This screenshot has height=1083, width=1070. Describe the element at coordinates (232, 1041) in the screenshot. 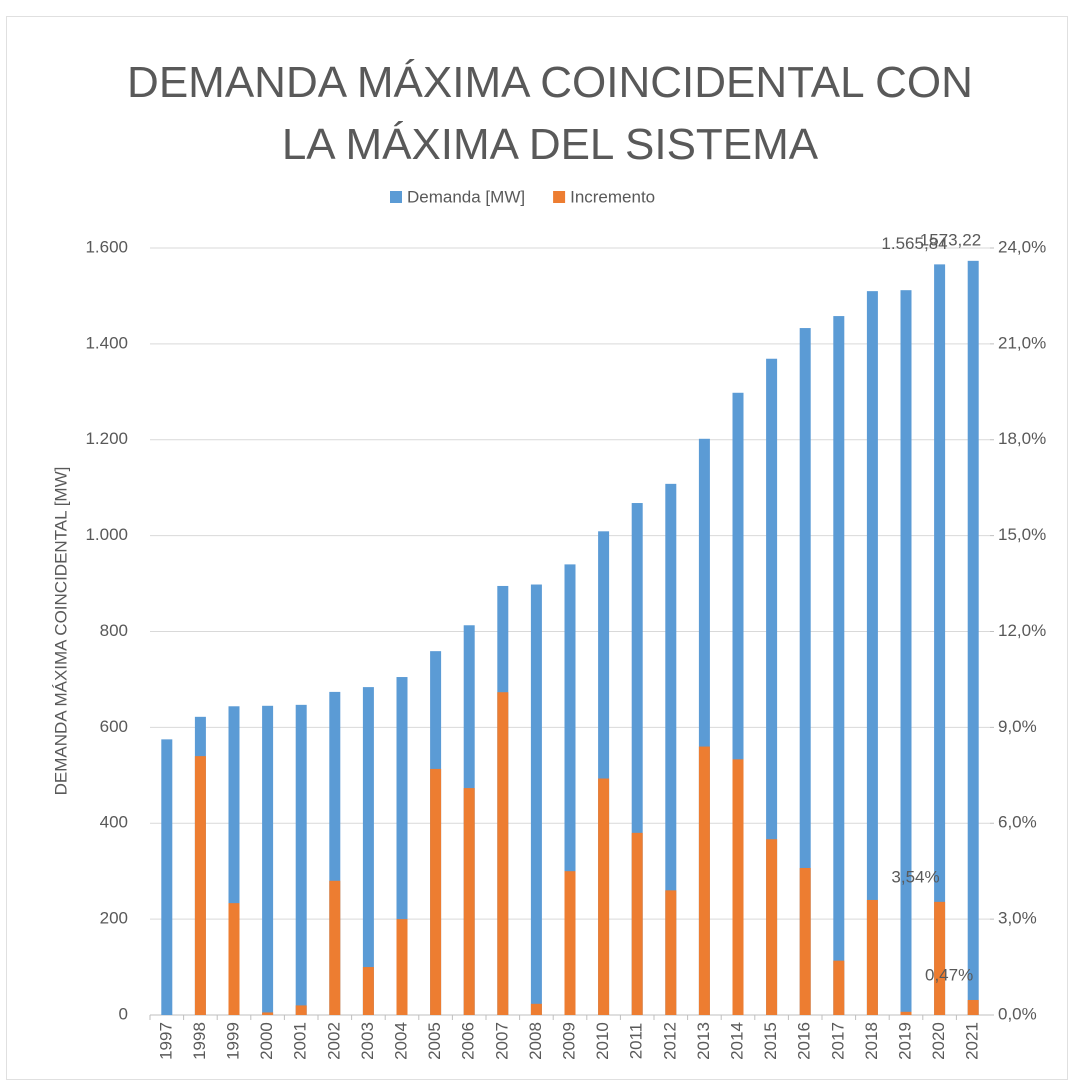

I see `x-tick-label: 1999` at that location.